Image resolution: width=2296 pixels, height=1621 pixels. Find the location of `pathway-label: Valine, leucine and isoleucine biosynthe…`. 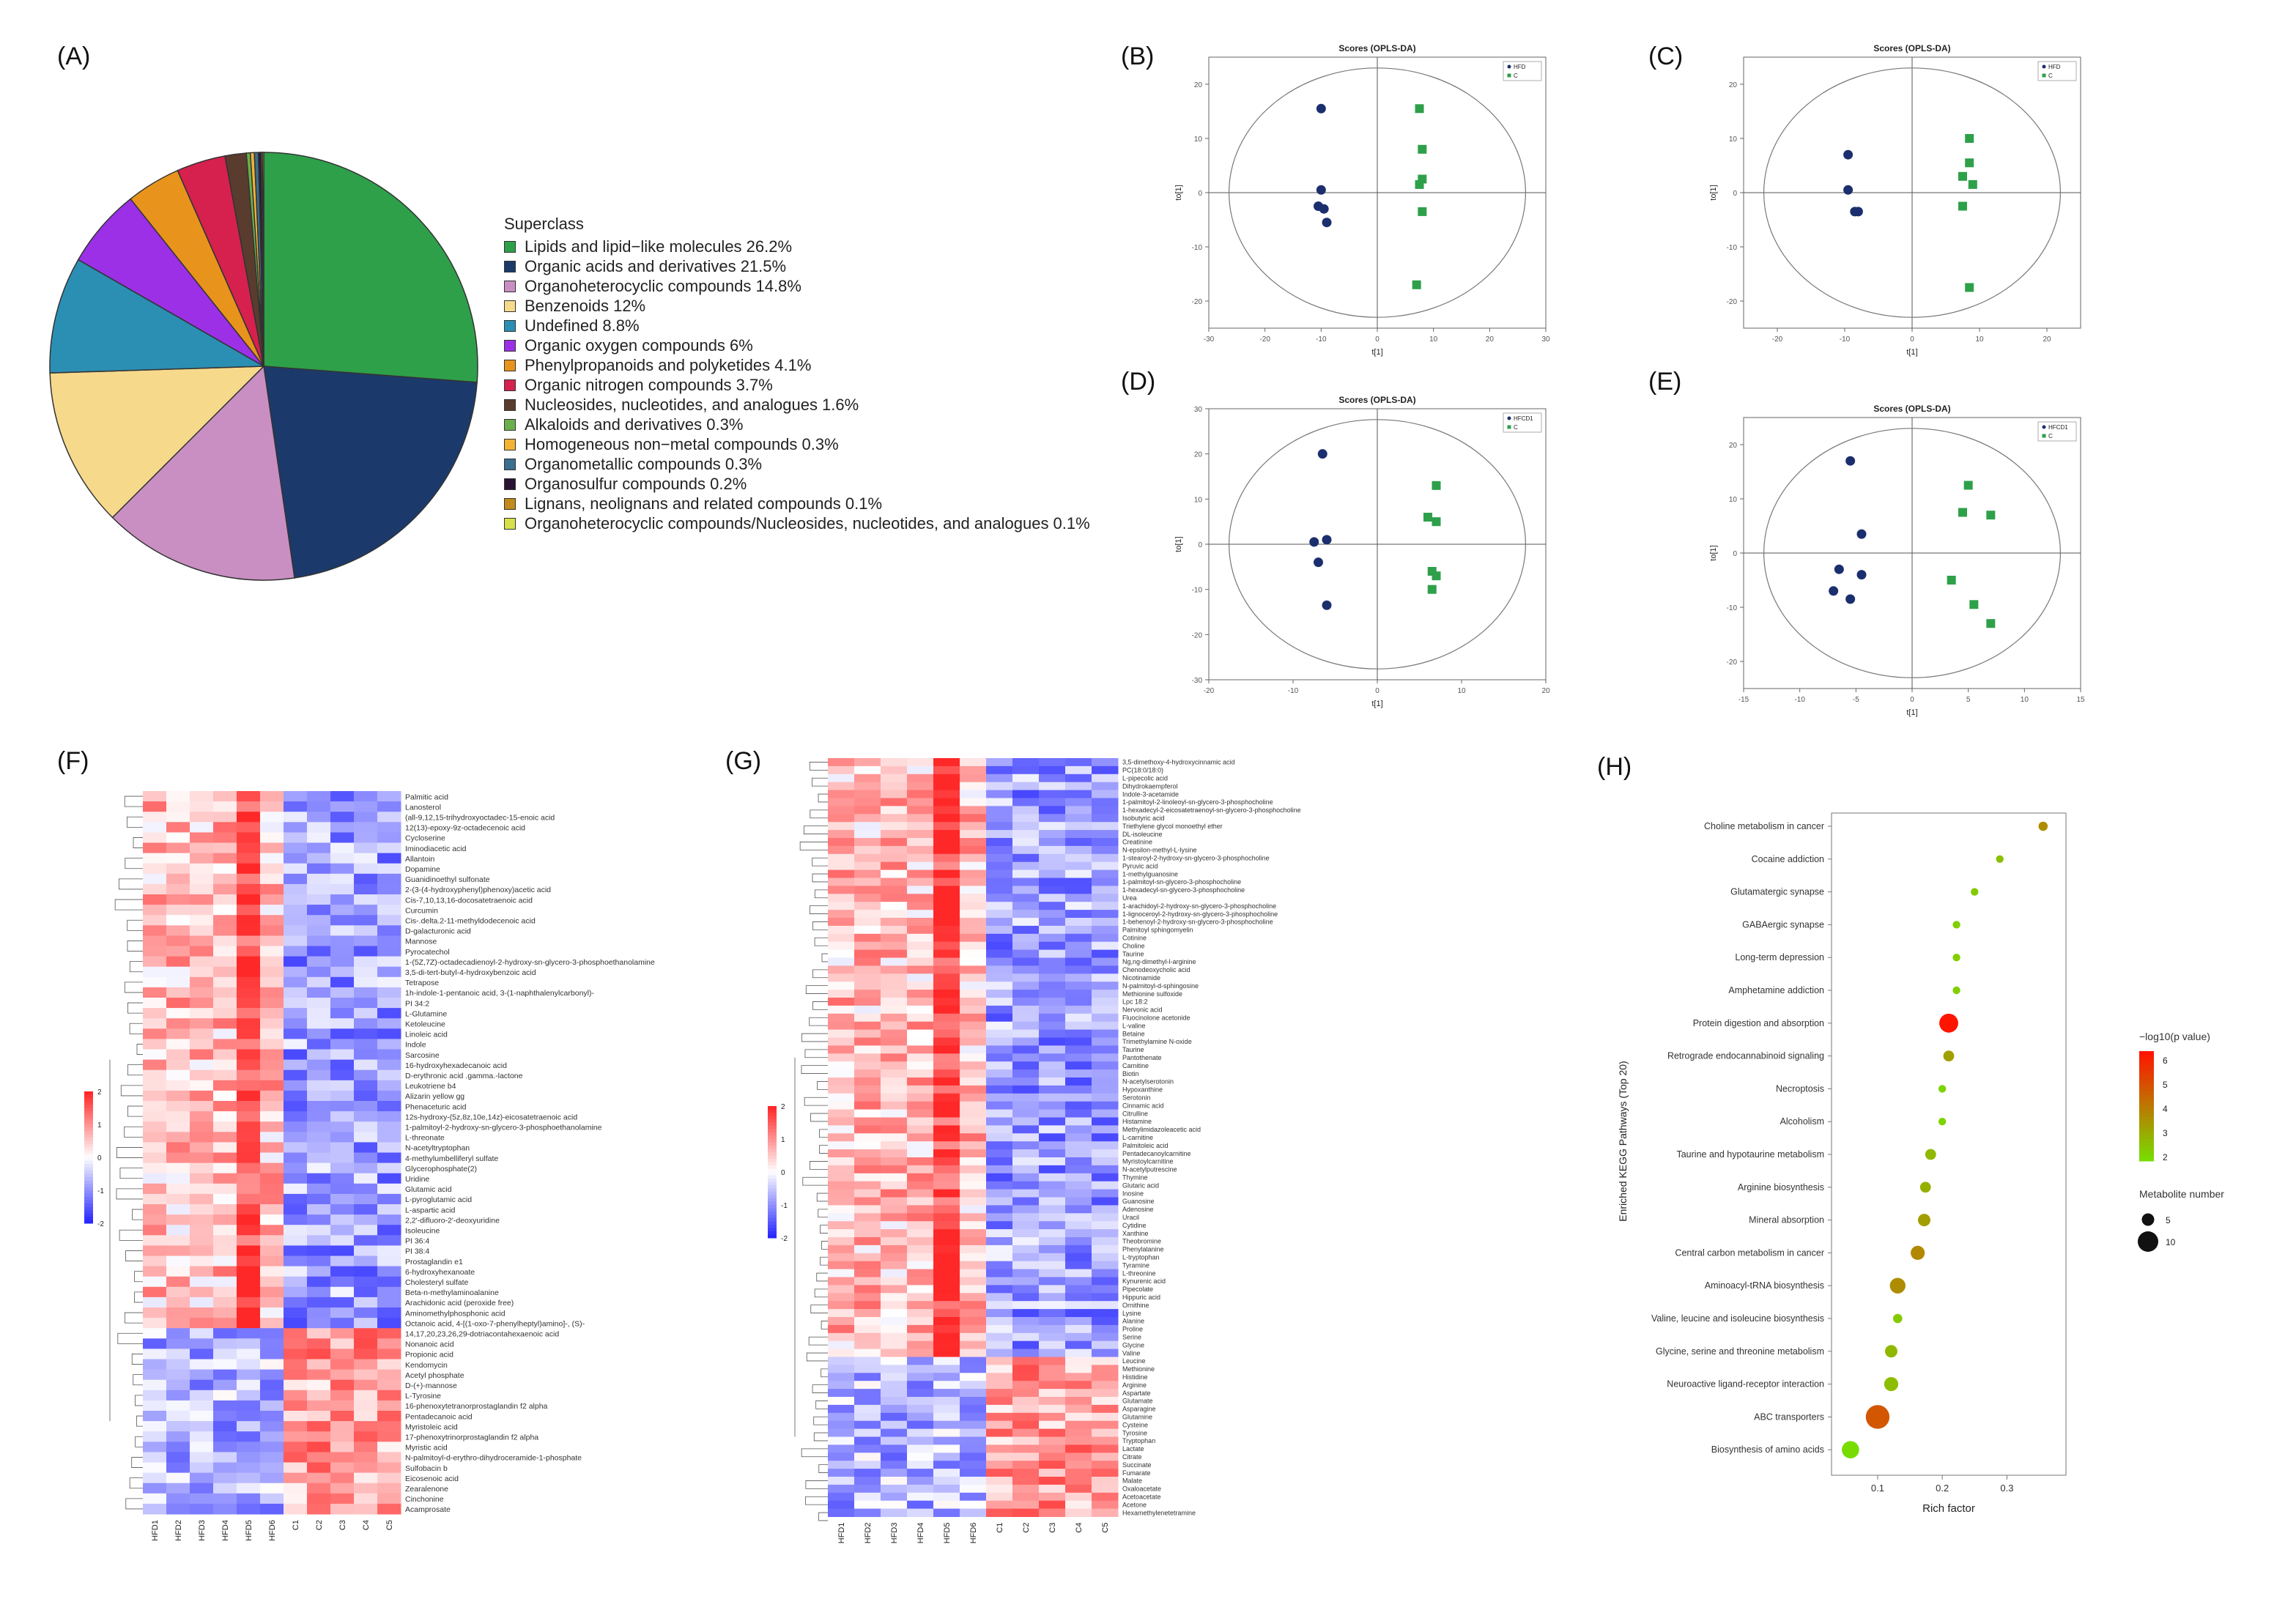

pathway-label: Valine, leucine and isoleucine biosynthe… is located at coordinates (1737, 1318).